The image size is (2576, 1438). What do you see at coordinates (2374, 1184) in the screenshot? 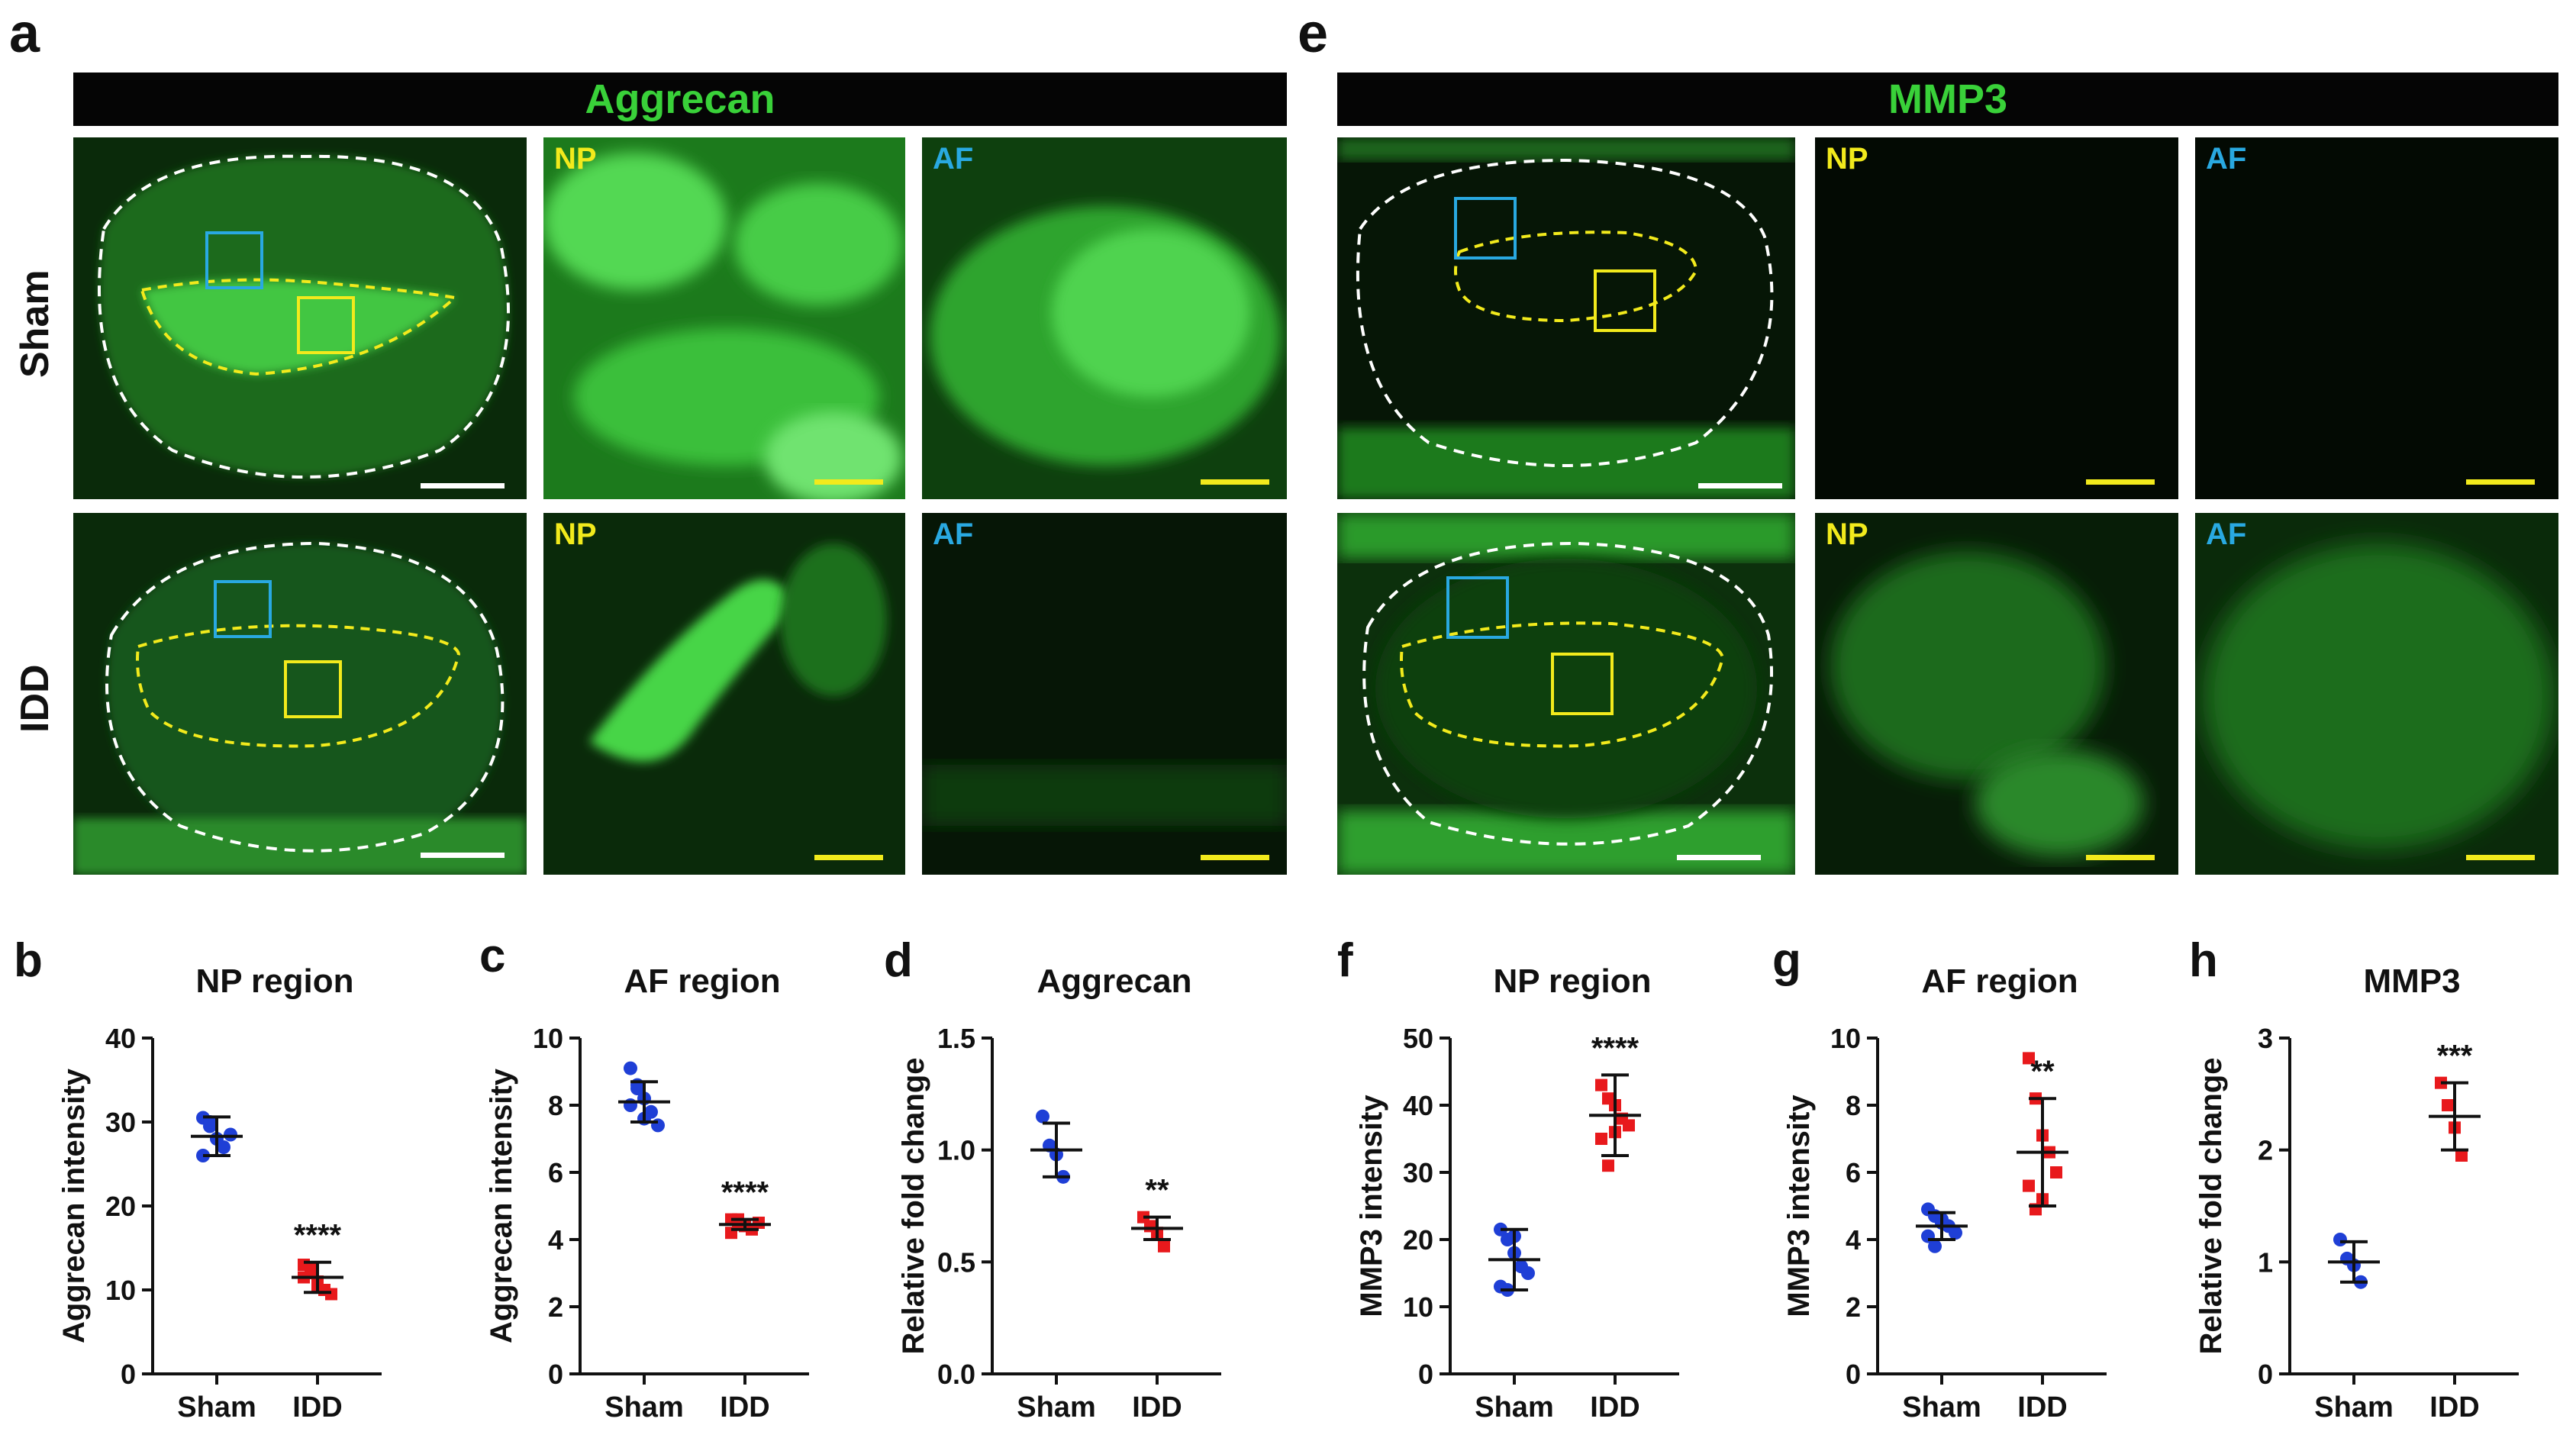
I see `chart-h: MMP3 Relative fold change 0 1 2 3 Sham IDD ***` at bounding box center [2374, 1184].